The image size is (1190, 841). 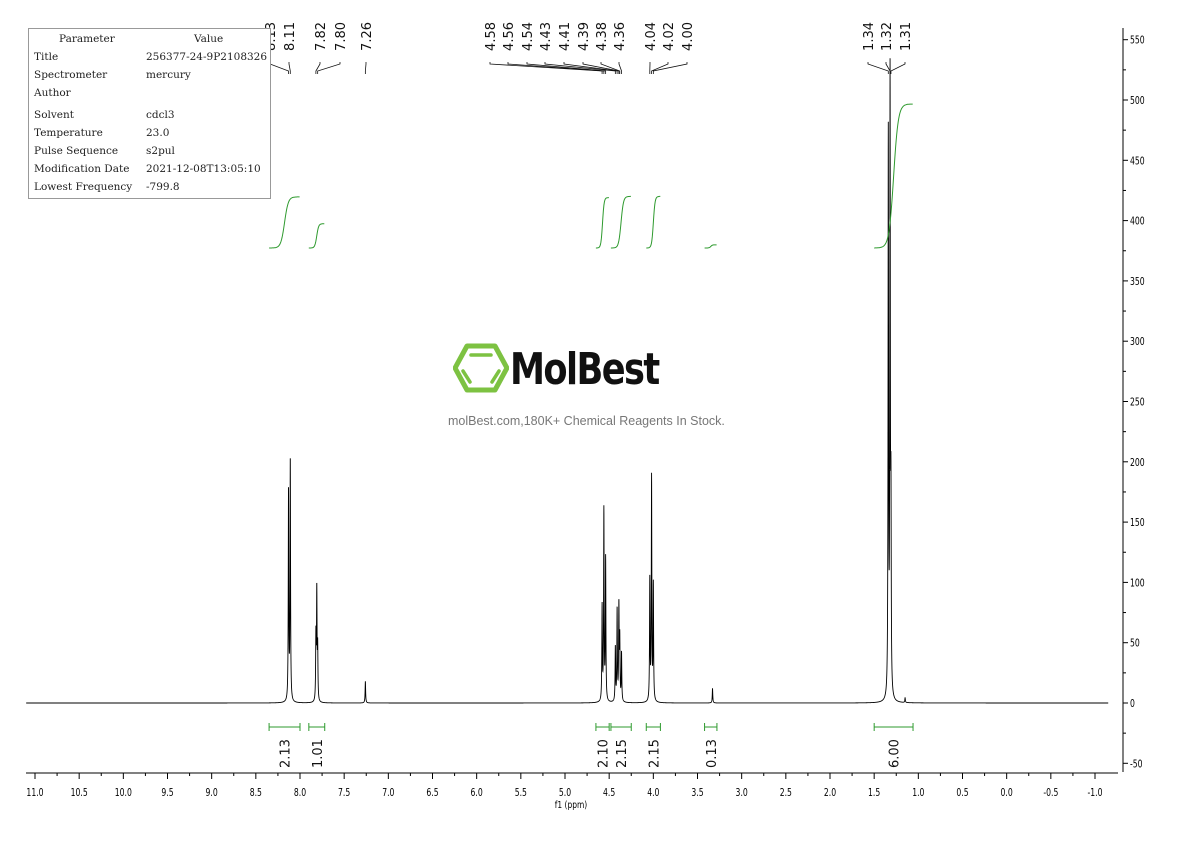 I want to click on hexagon-logo-icon, so click(x=481, y=368).